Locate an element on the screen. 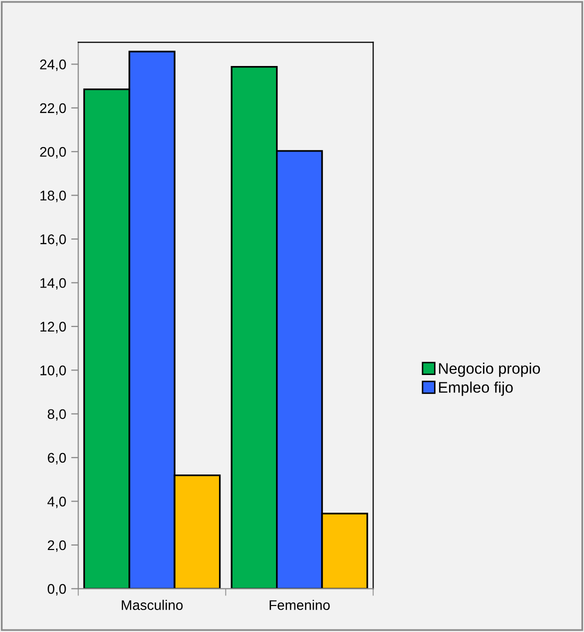 The height and width of the screenshot is (632, 584). y-tick-label: 16,0 is located at coordinates (53, 240).